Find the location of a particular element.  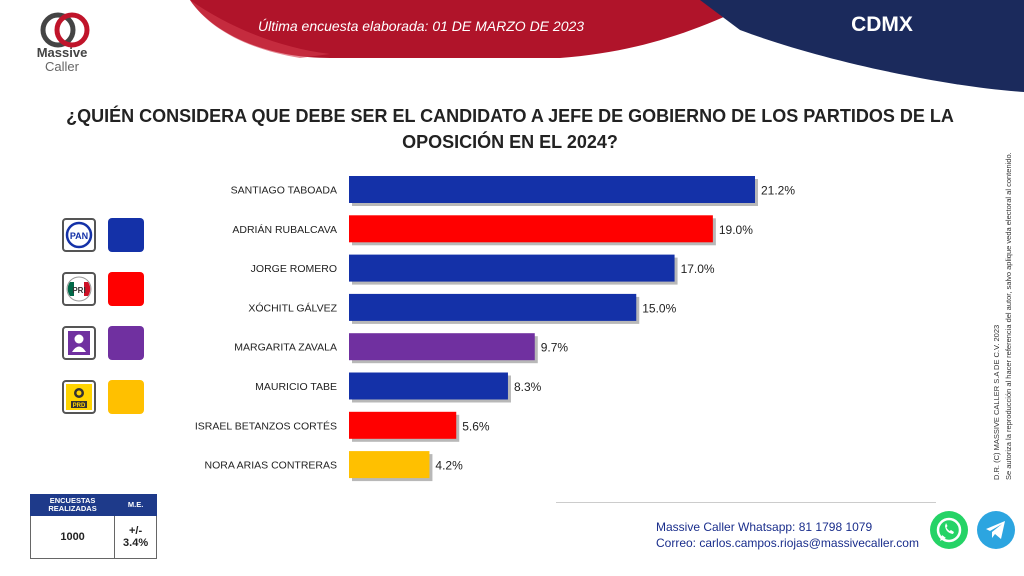

legend-swatch-prd is located at coordinates (126, 397).